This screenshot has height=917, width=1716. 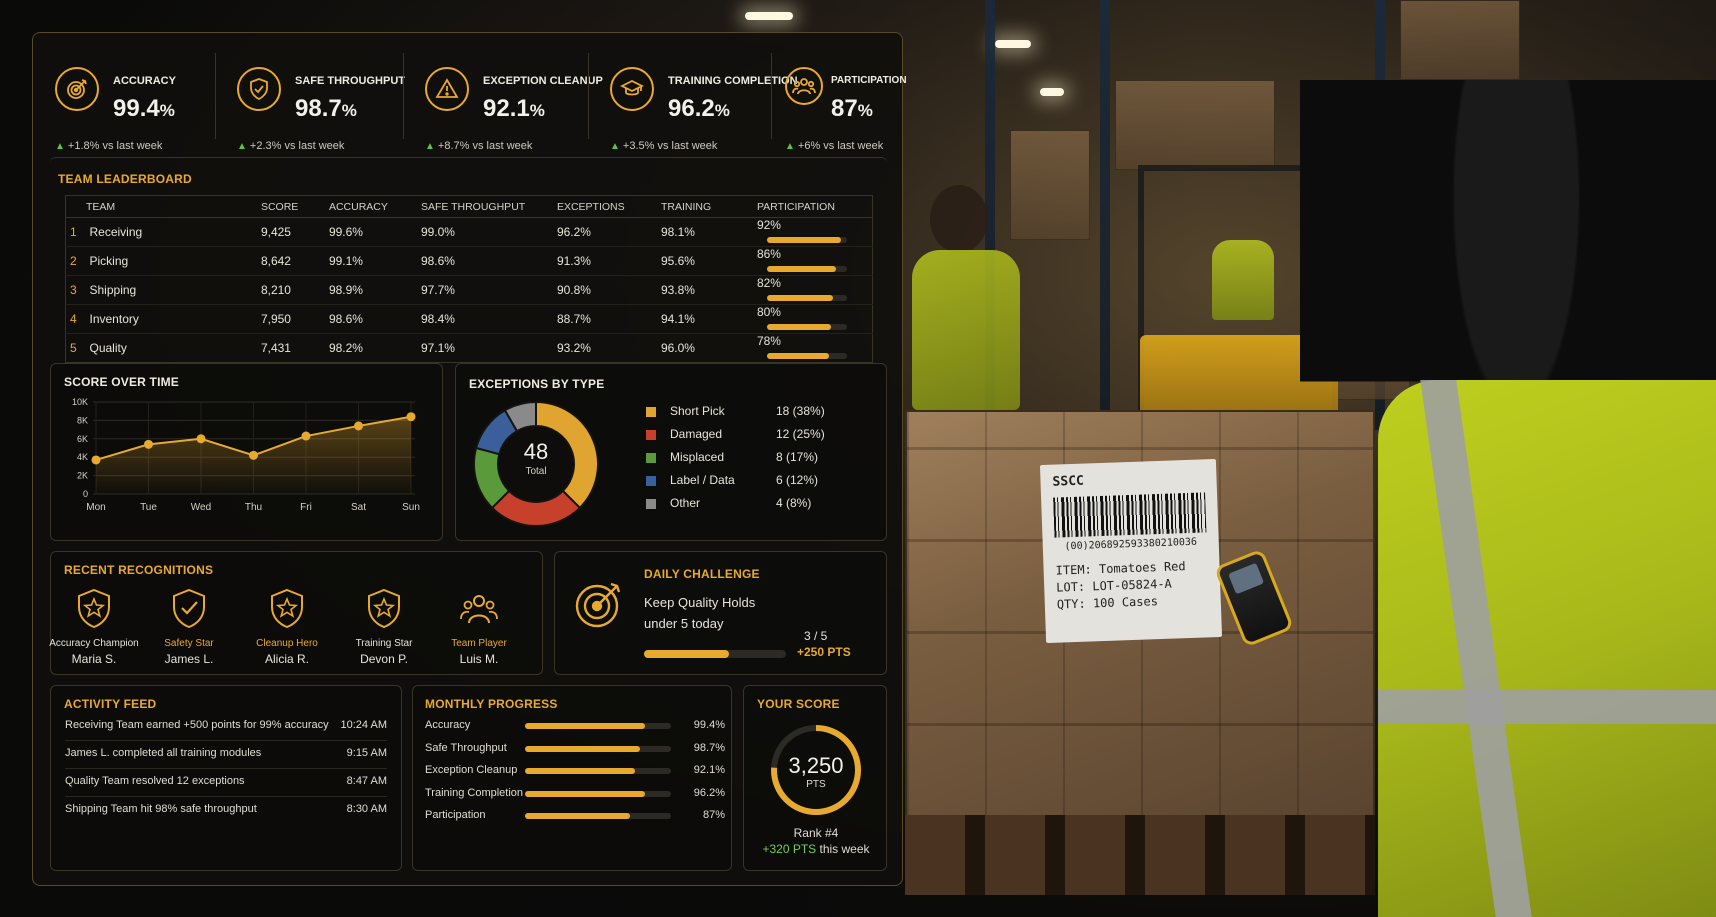 What do you see at coordinates (798, 326) in the screenshot?
I see `participation-bar-fill` at bounding box center [798, 326].